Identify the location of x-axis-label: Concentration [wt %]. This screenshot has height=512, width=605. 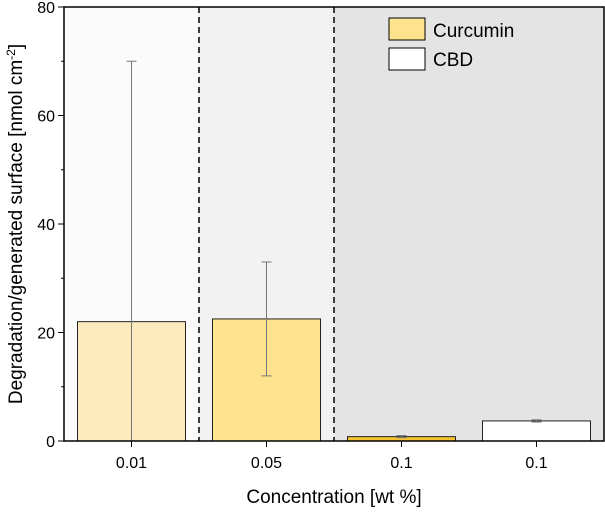
(333, 497).